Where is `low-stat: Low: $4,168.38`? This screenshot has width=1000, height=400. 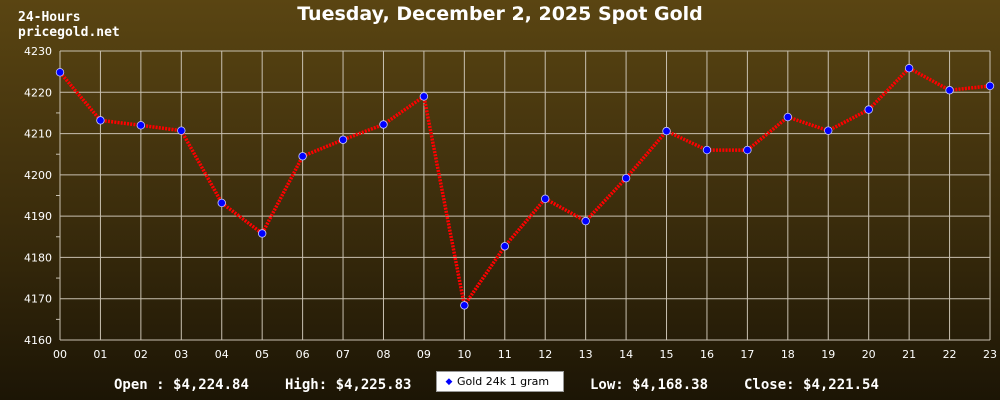
low-stat: Low: $4,168.38 is located at coordinates (649, 385).